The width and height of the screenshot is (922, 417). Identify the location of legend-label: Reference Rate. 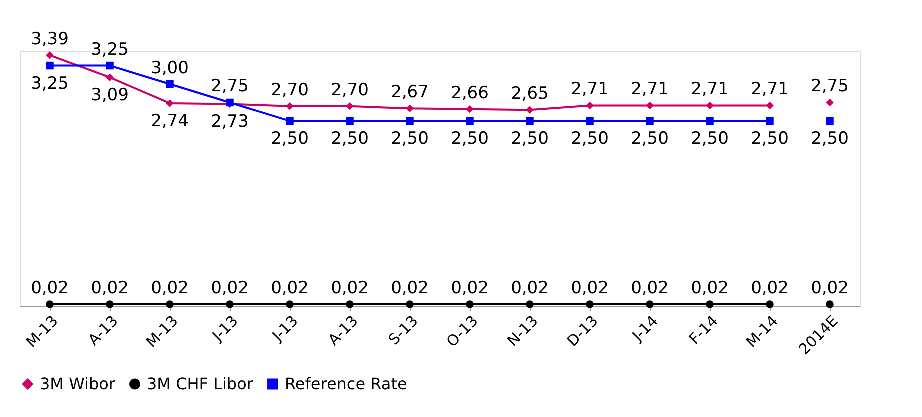
(346, 384).